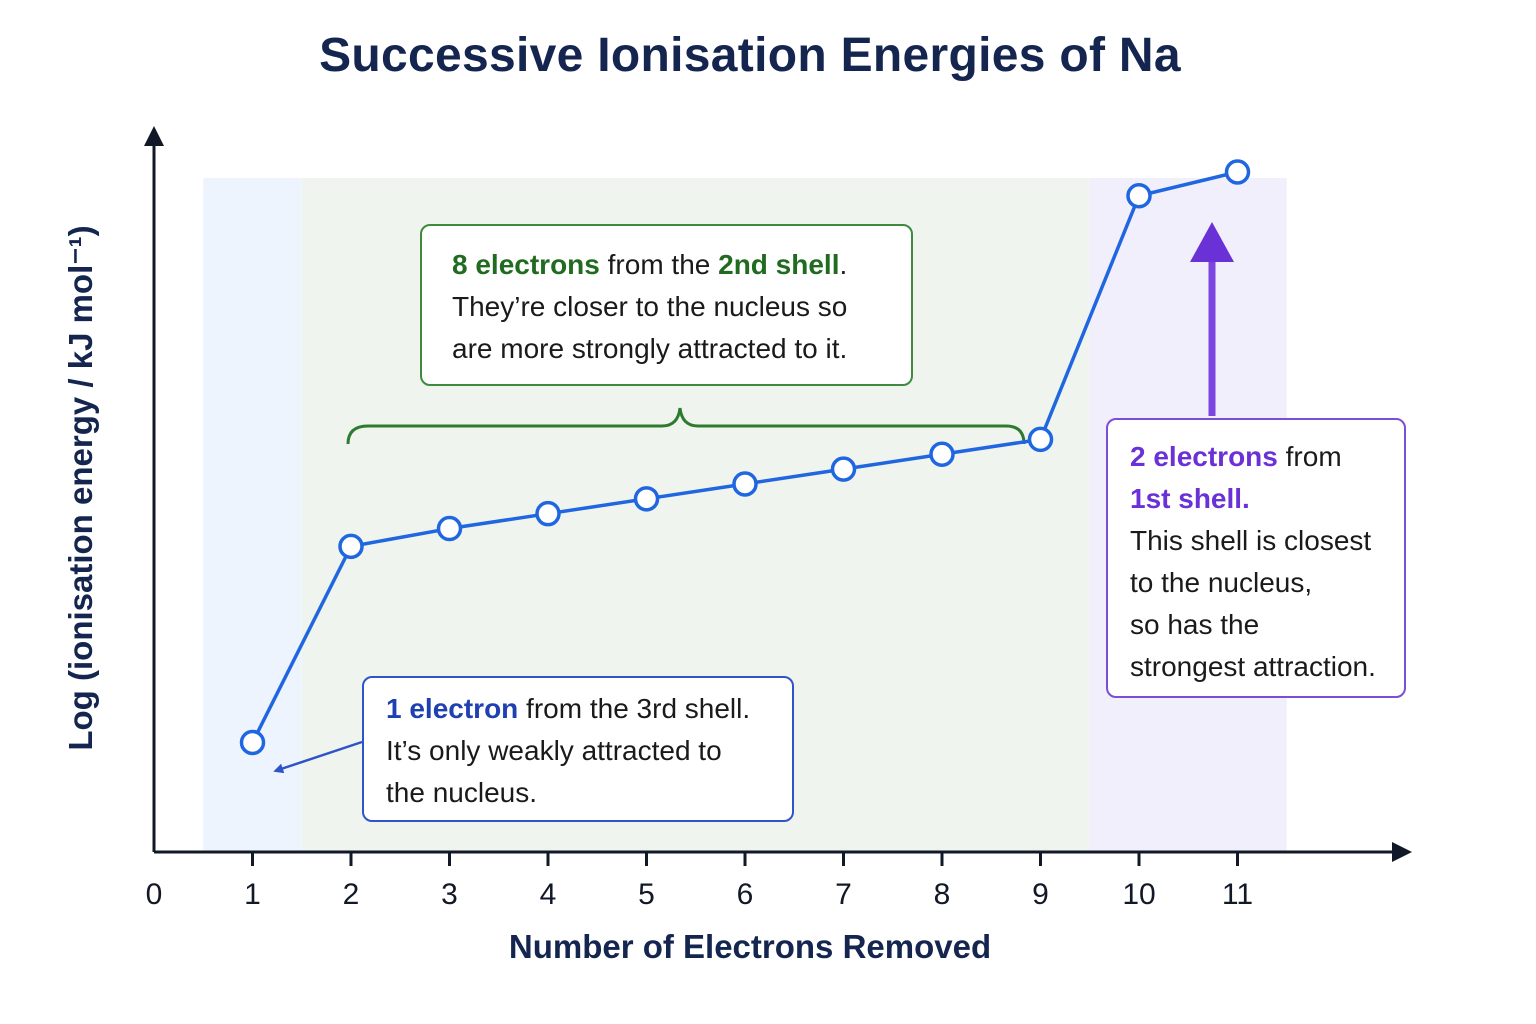  Describe the element at coordinates (646, 894) in the screenshot. I see `x-tick-label: 5` at that location.